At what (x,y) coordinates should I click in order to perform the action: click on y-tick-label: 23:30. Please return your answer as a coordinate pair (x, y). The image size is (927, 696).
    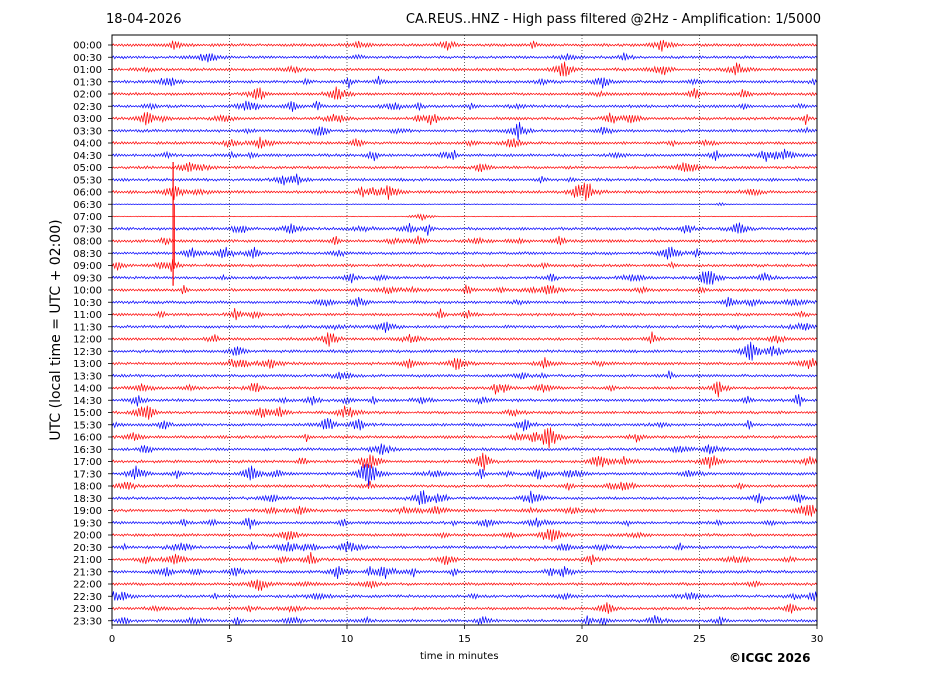
    Looking at the image, I should click on (87, 621).